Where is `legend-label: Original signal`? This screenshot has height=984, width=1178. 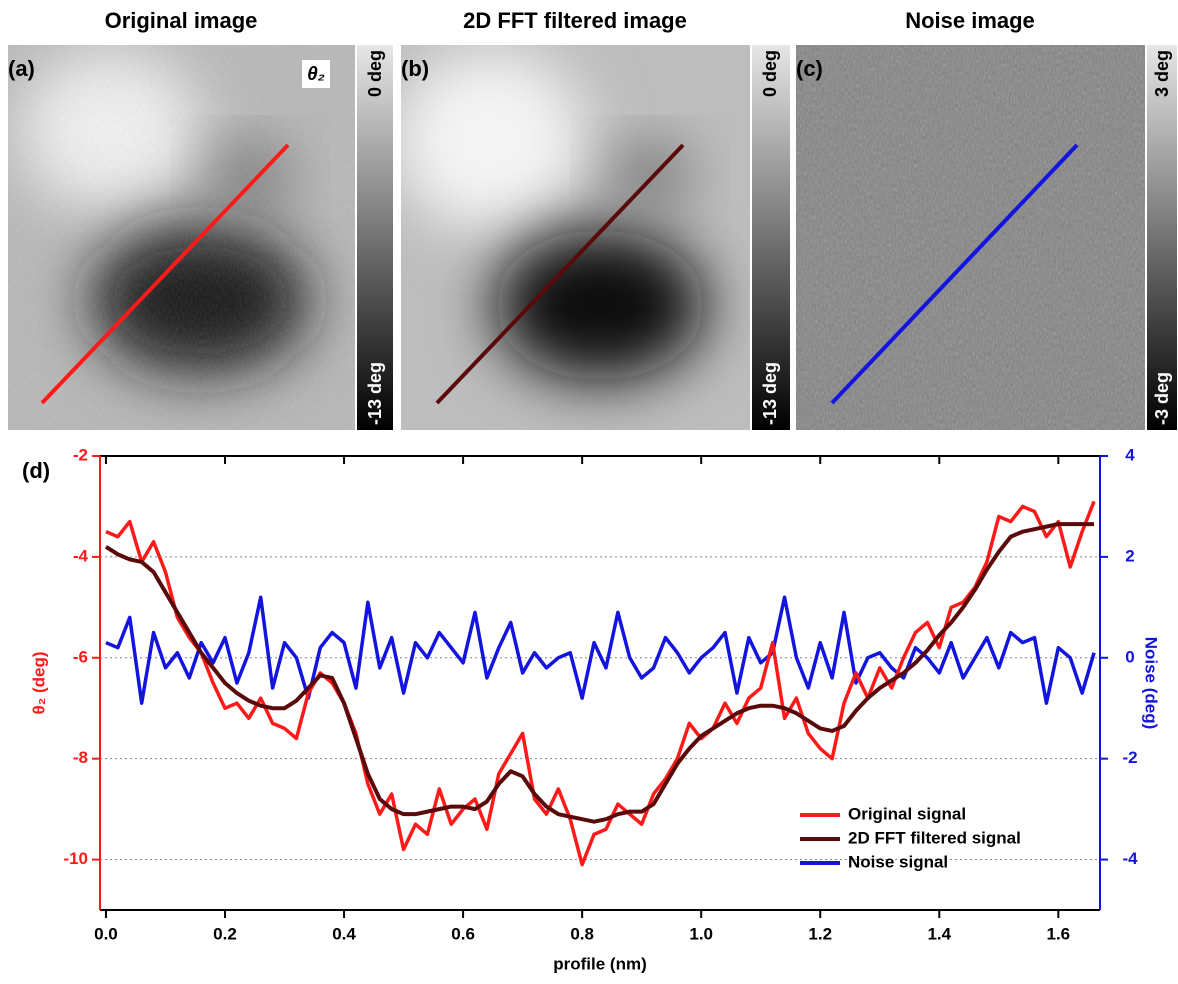
legend-label: Original signal is located at coordinates (907, 813).